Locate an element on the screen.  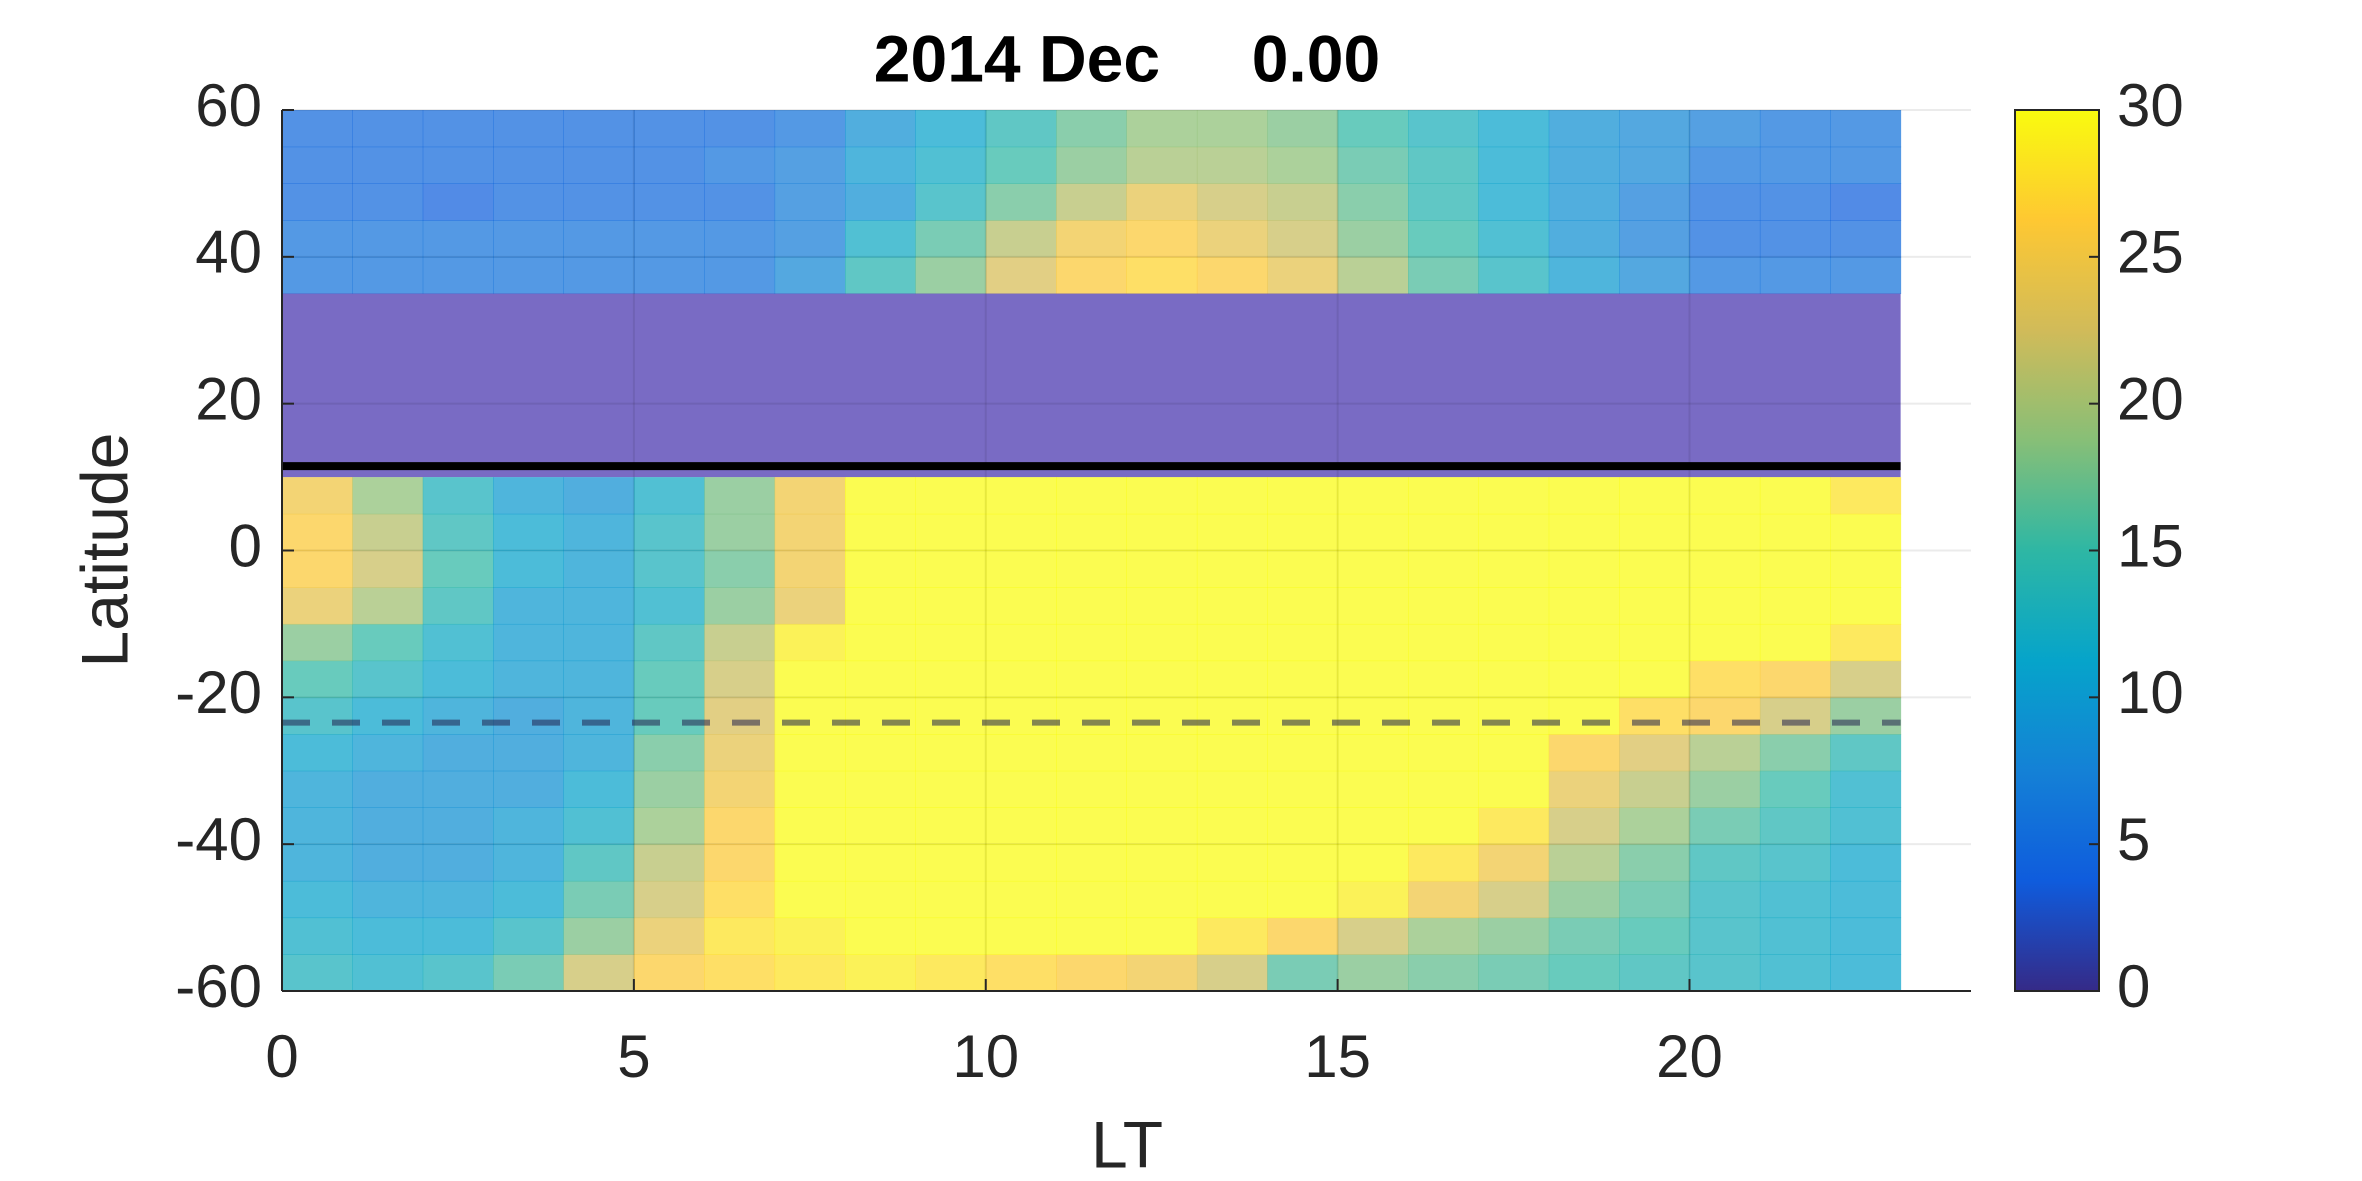
y-tick-label: 20 is located at coordinates (228, 399).